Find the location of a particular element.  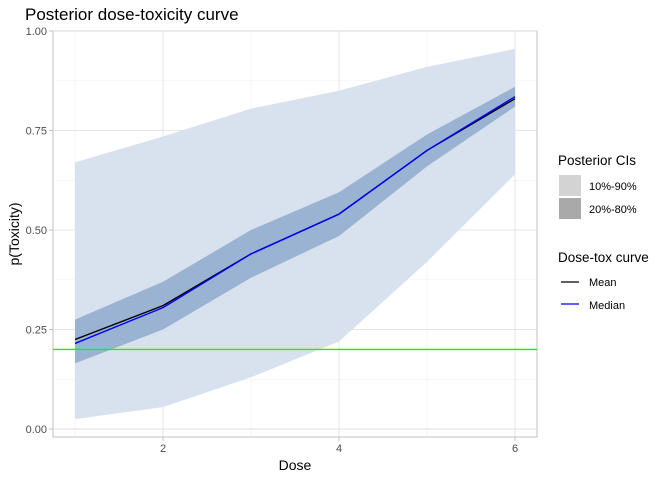

y-tick-label: 0.75 is located at coordinates (36, 132).